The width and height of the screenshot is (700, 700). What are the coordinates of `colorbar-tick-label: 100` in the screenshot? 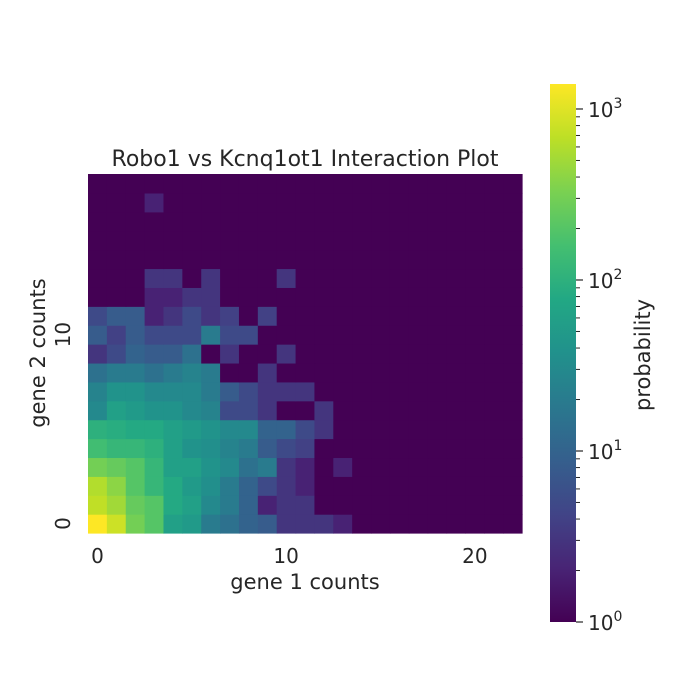 It's located at (605, 622).